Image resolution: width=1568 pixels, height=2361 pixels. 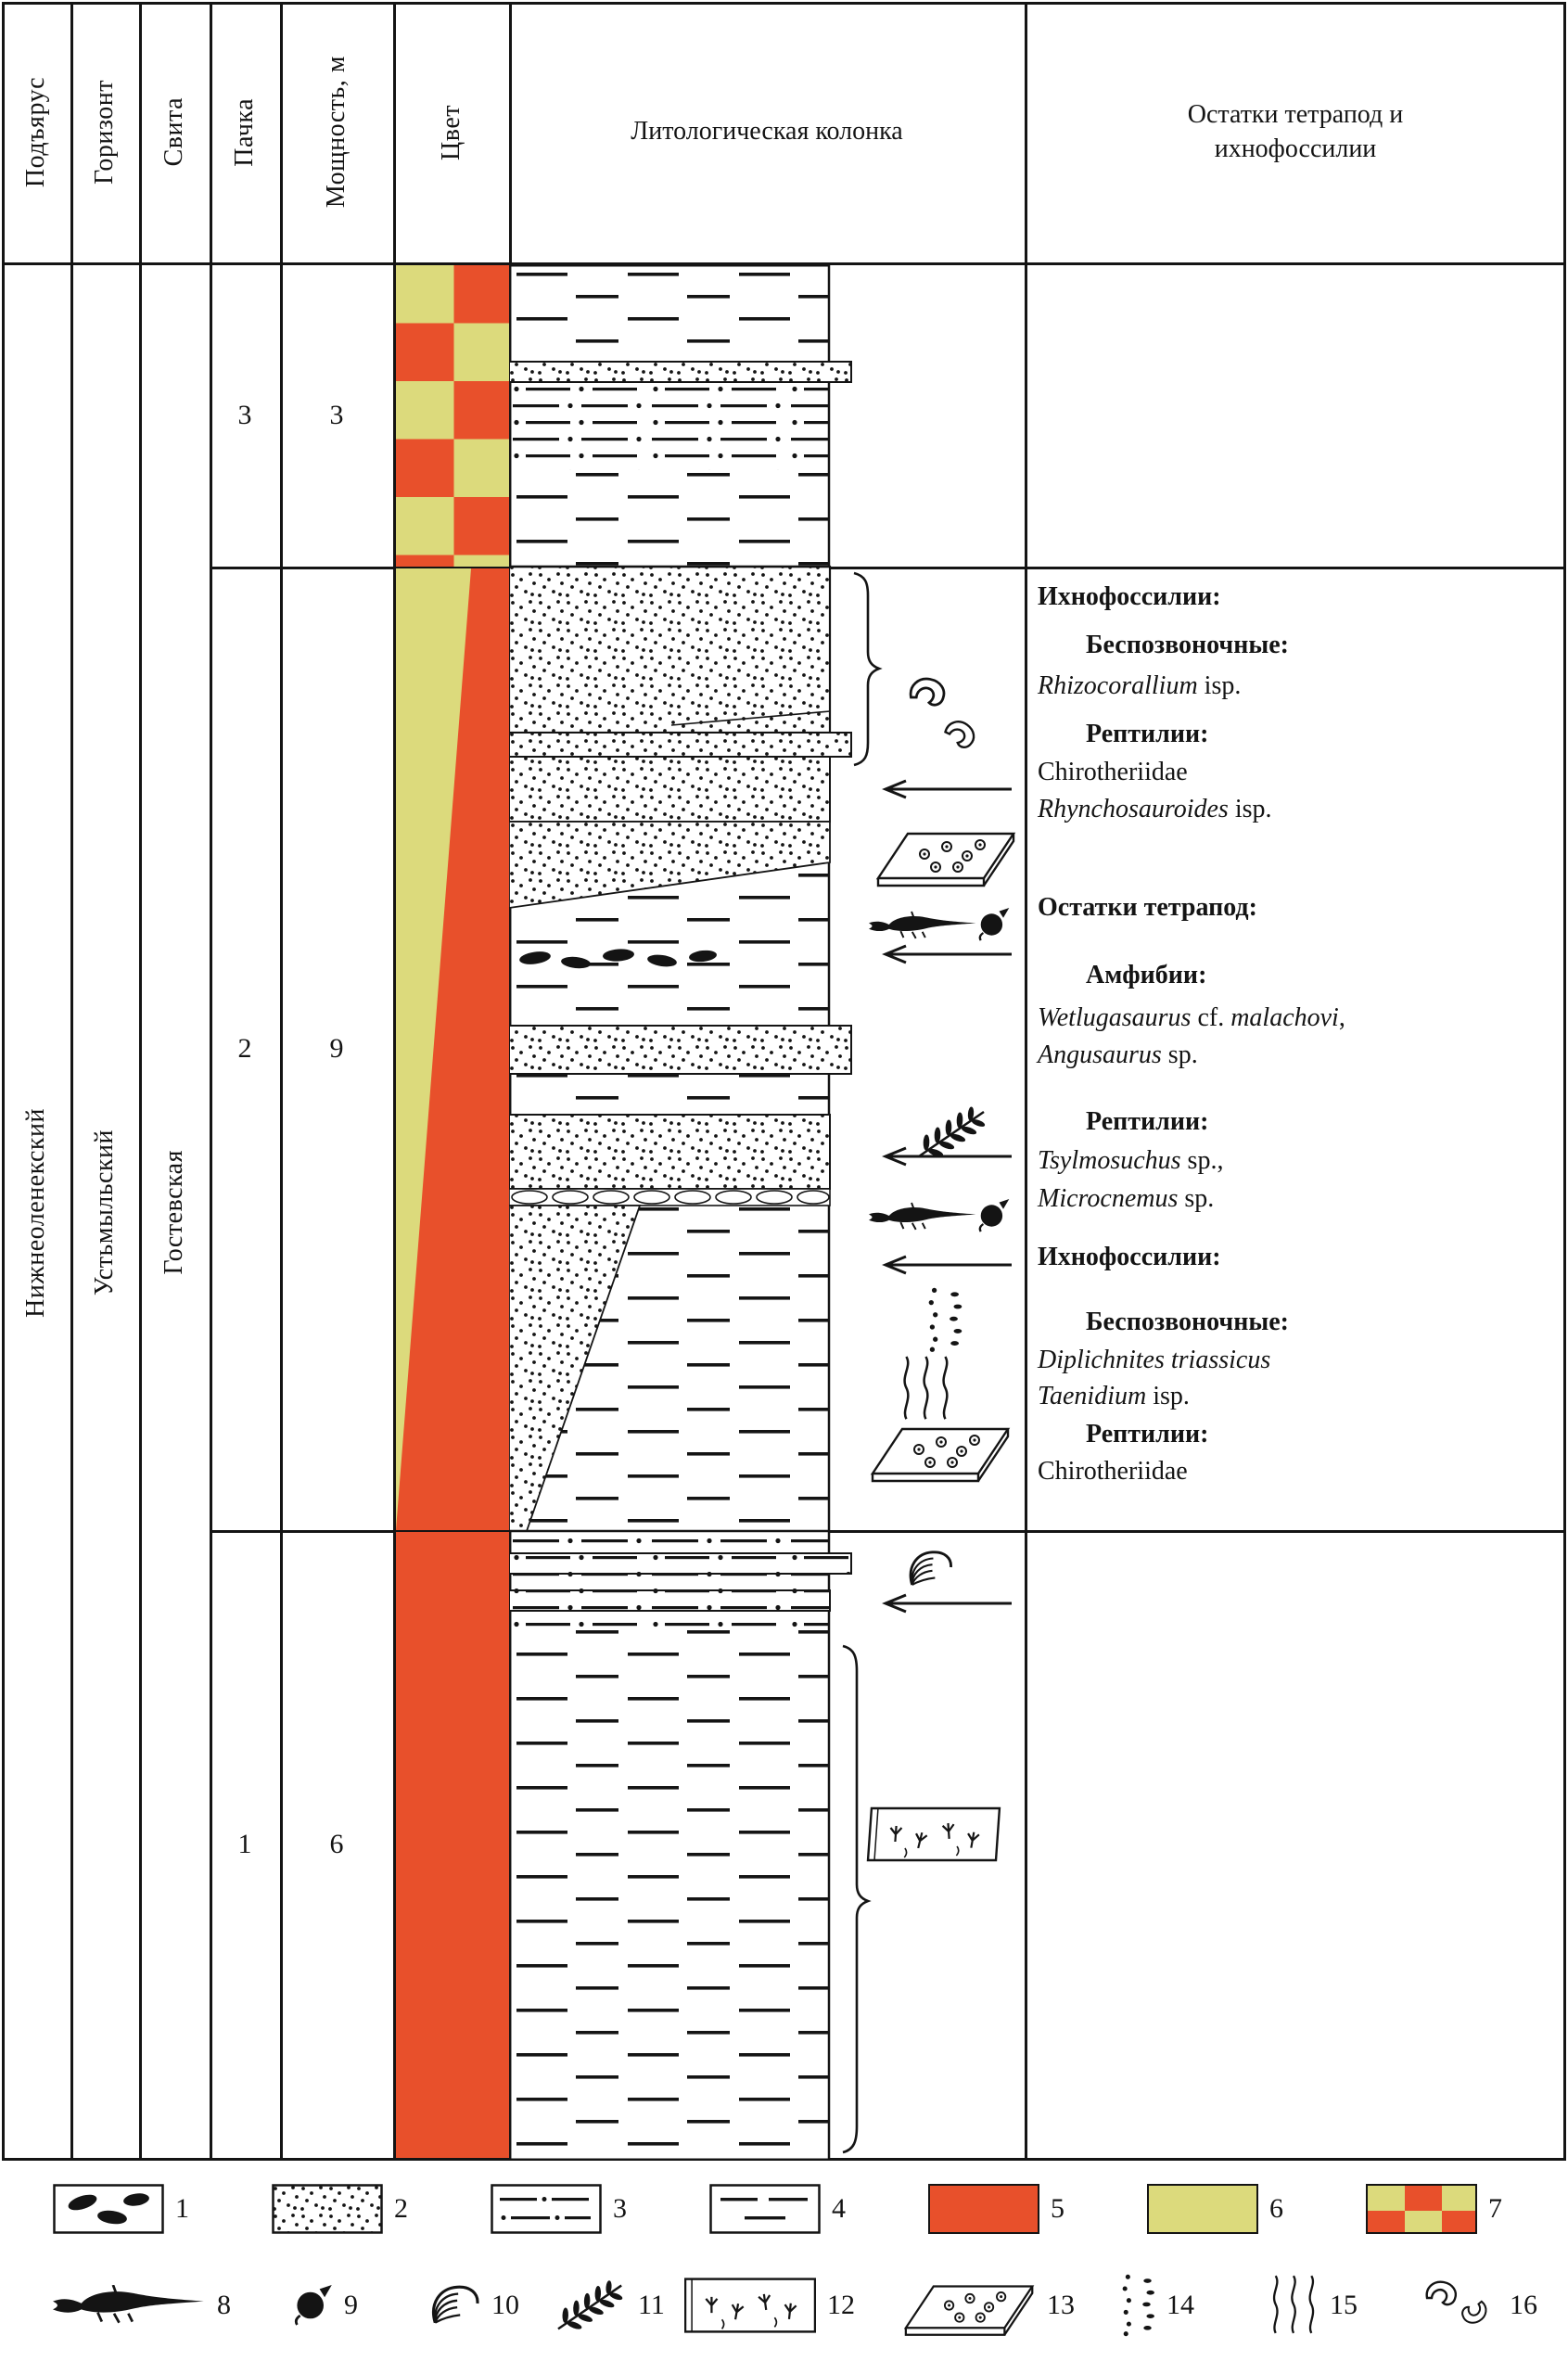 What do you see at coordinates (1276, 2208) in the screenshot?
I see `legend-num: 6` at bounding box center [1276, 2208].